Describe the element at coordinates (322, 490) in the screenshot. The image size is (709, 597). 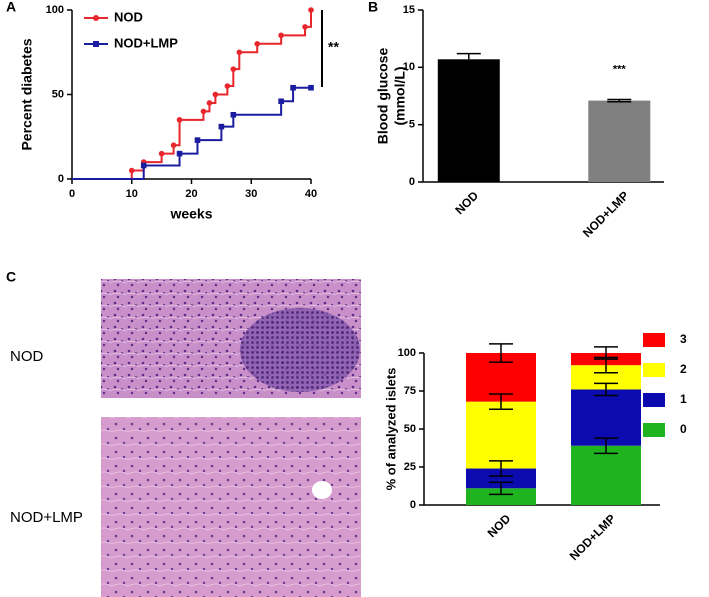
I see `vessel` at that location.